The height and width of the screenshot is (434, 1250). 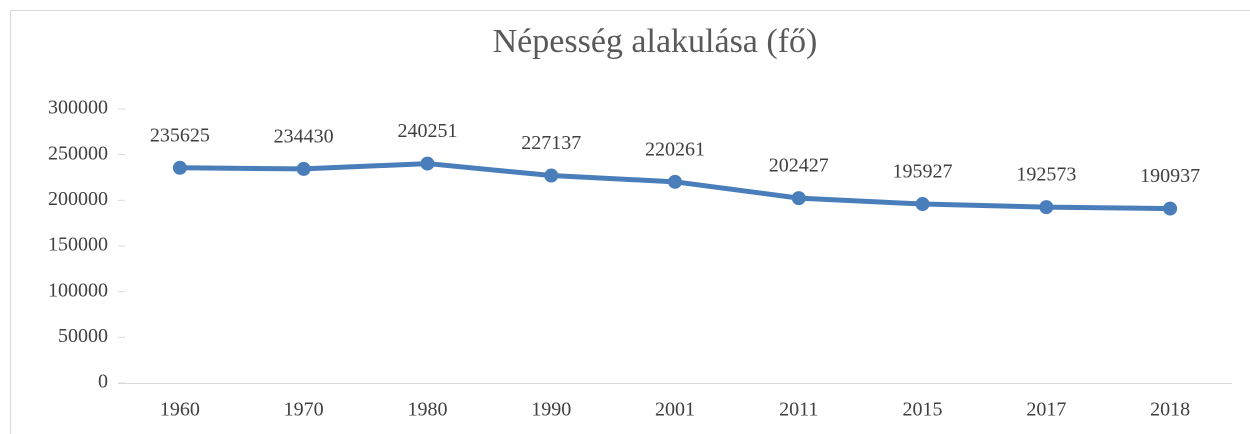 I want to click on x-tick-label: 2018, so click(x=1170, y=410).